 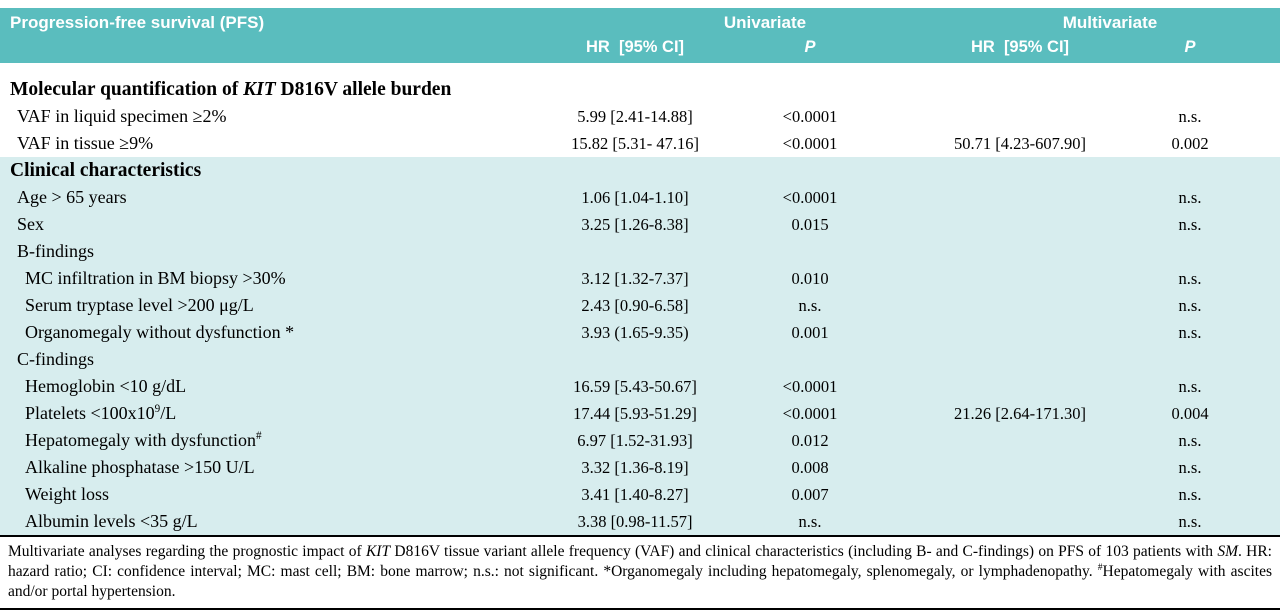 I want to click on cell-multi-p: 0.004, so click(x=1190, y=413).